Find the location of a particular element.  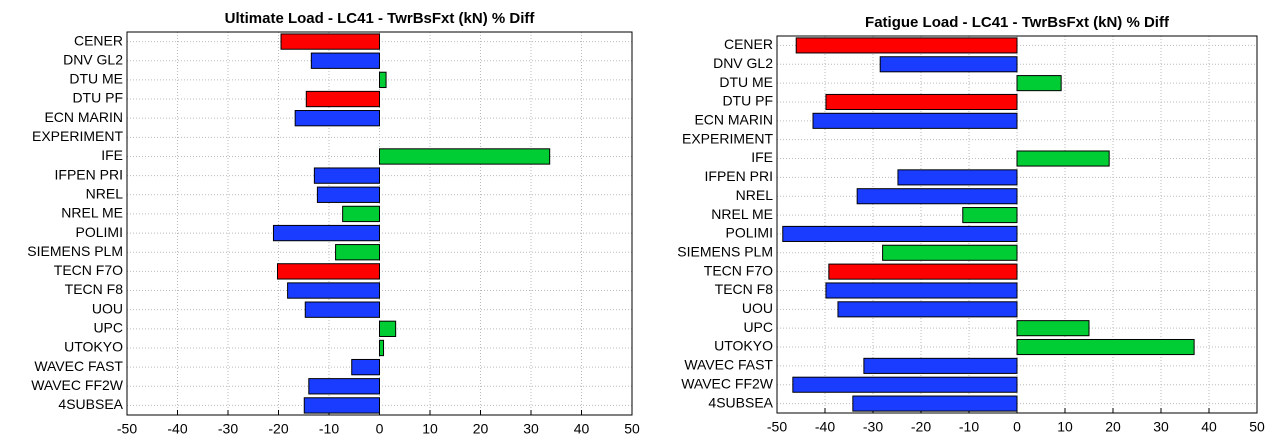

x-tick-label: 50 is located at coordinates (632, 429).